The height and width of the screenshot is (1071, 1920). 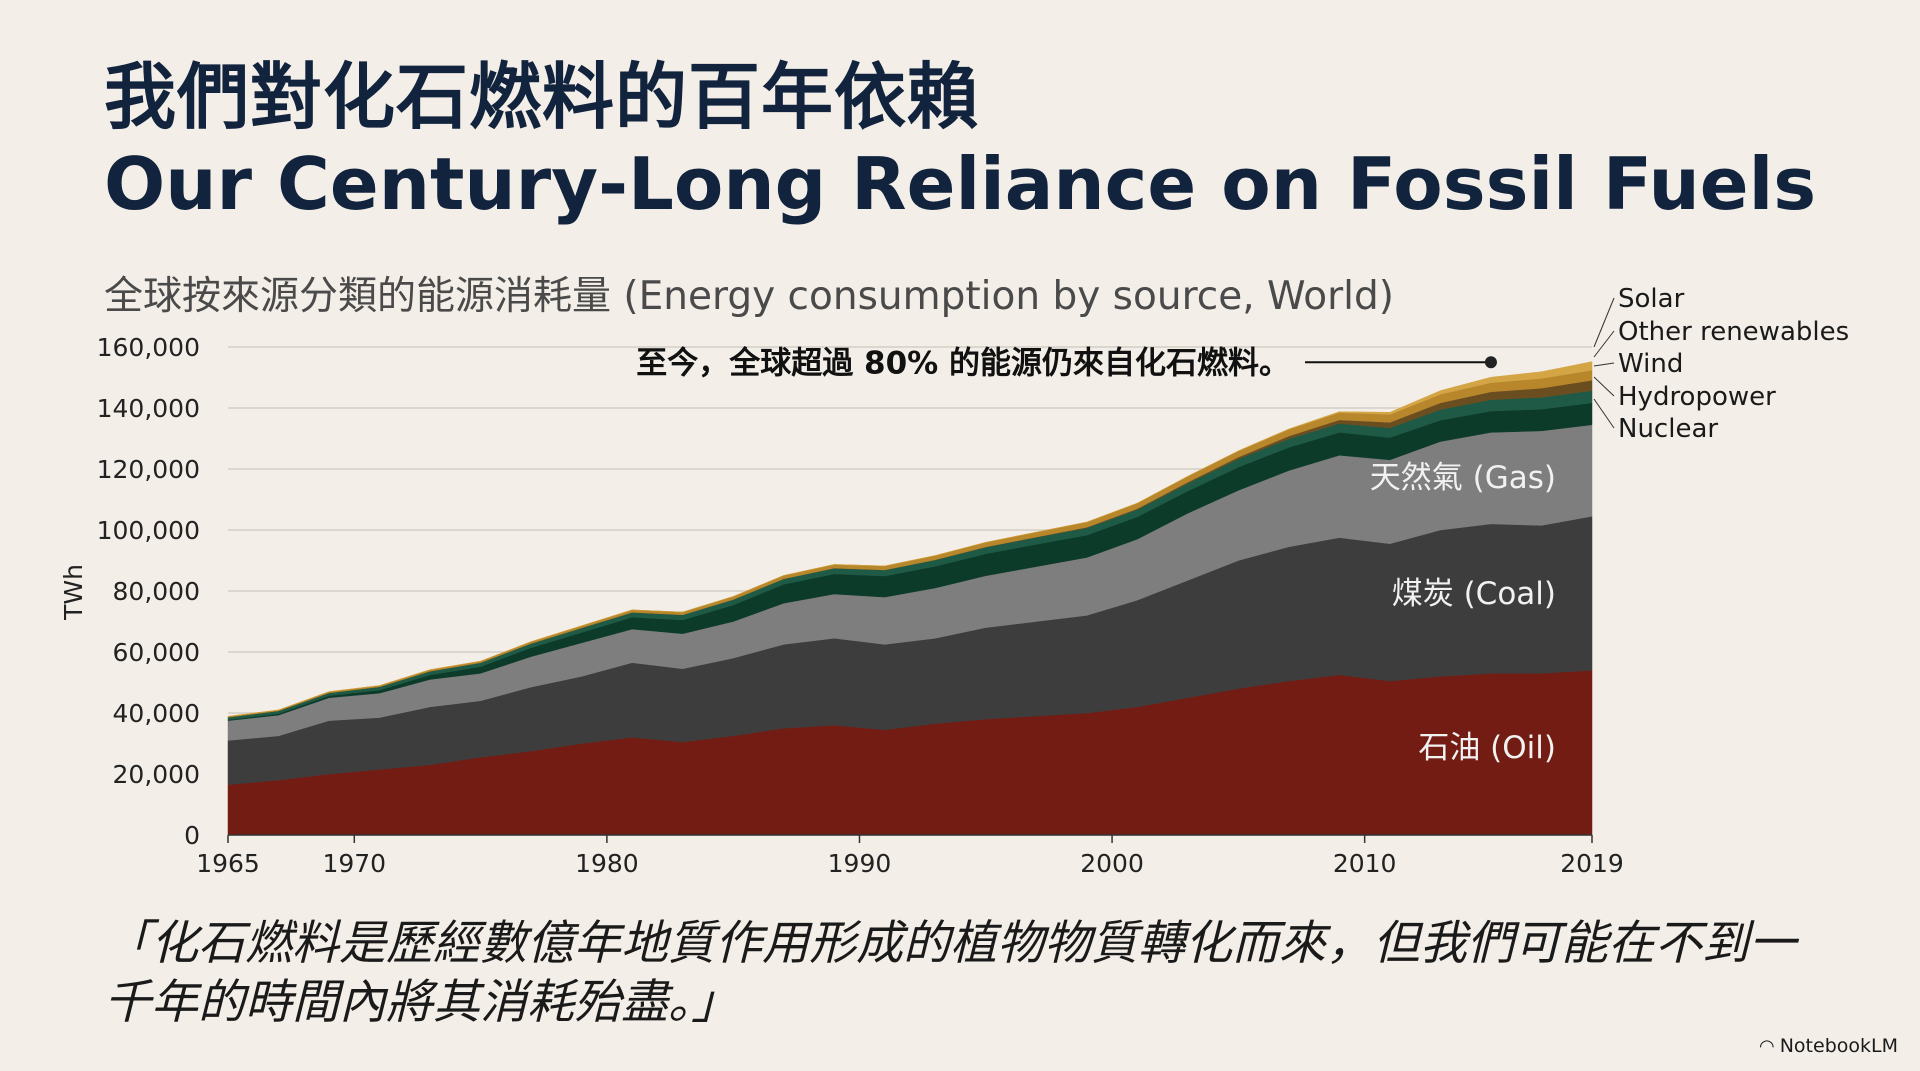 What do you see at coordinates (1650, 364) in the screenshot?
I see `legend-entry: Wind` at bounding box center [1650, 364].